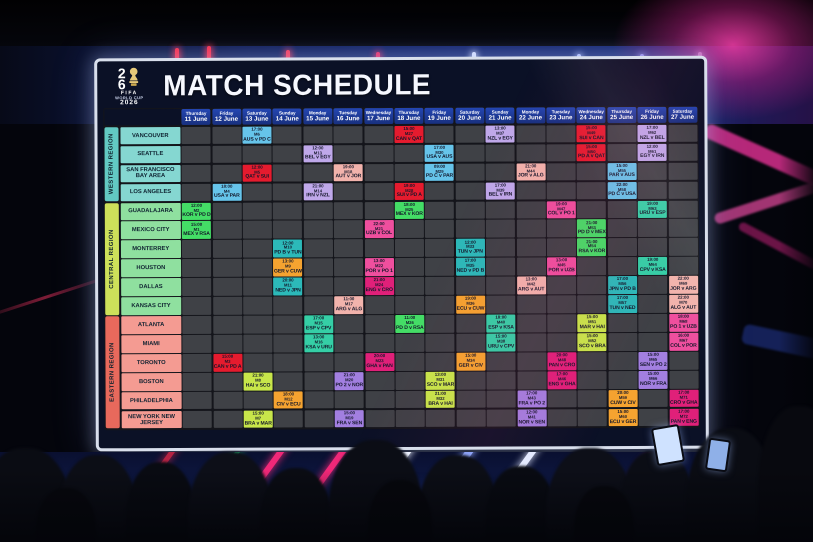 The image size is (813, 542). I want to click on match-cell: 19:00 M28 SUI v PD A, so click(409, 191).